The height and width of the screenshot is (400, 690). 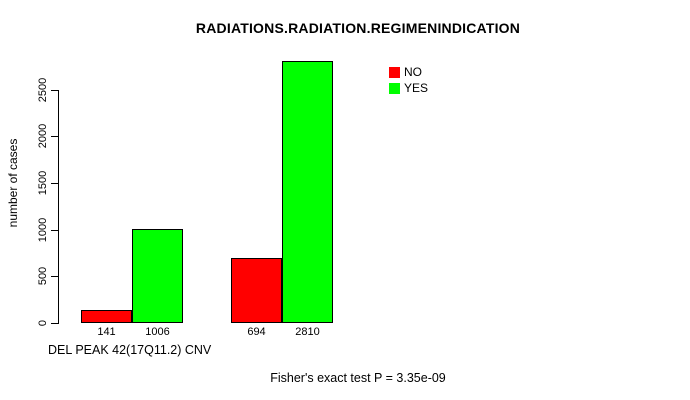 I want to click on y-tick-label: 1500, so click(x=43, y=183).